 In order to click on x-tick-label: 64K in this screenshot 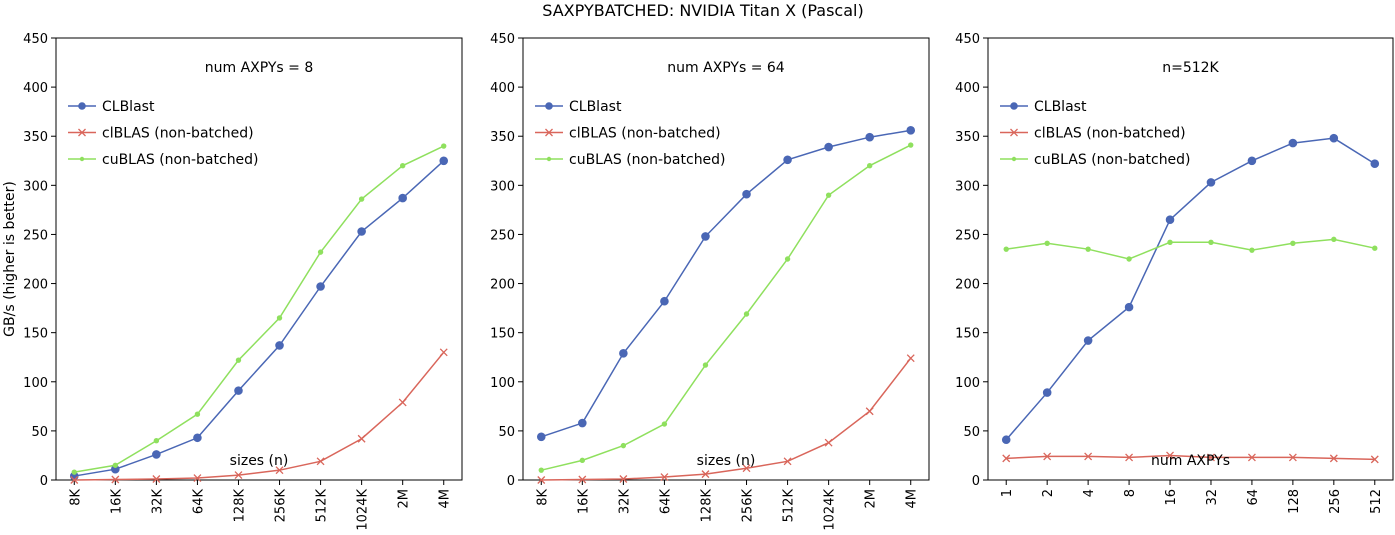, I will do `click(198, 502)`.